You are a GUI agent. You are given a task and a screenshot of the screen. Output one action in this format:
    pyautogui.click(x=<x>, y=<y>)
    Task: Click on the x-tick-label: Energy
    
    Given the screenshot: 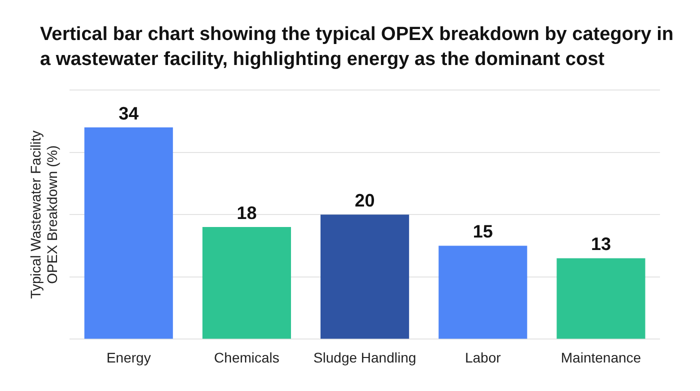 What is the action you would take?
    pyautogui.click(x=128, y=357)
    